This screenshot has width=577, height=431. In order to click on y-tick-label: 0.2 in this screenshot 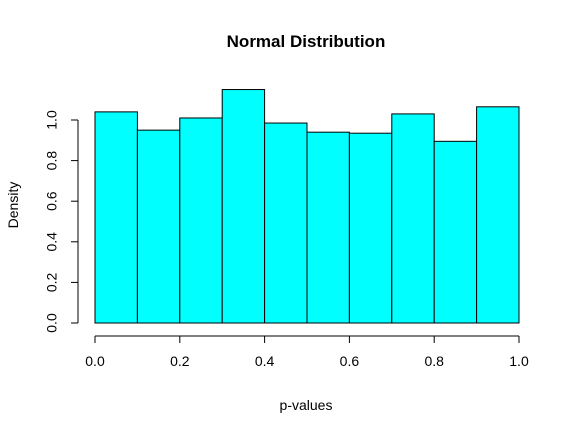, I will do `click(52, 282)`.